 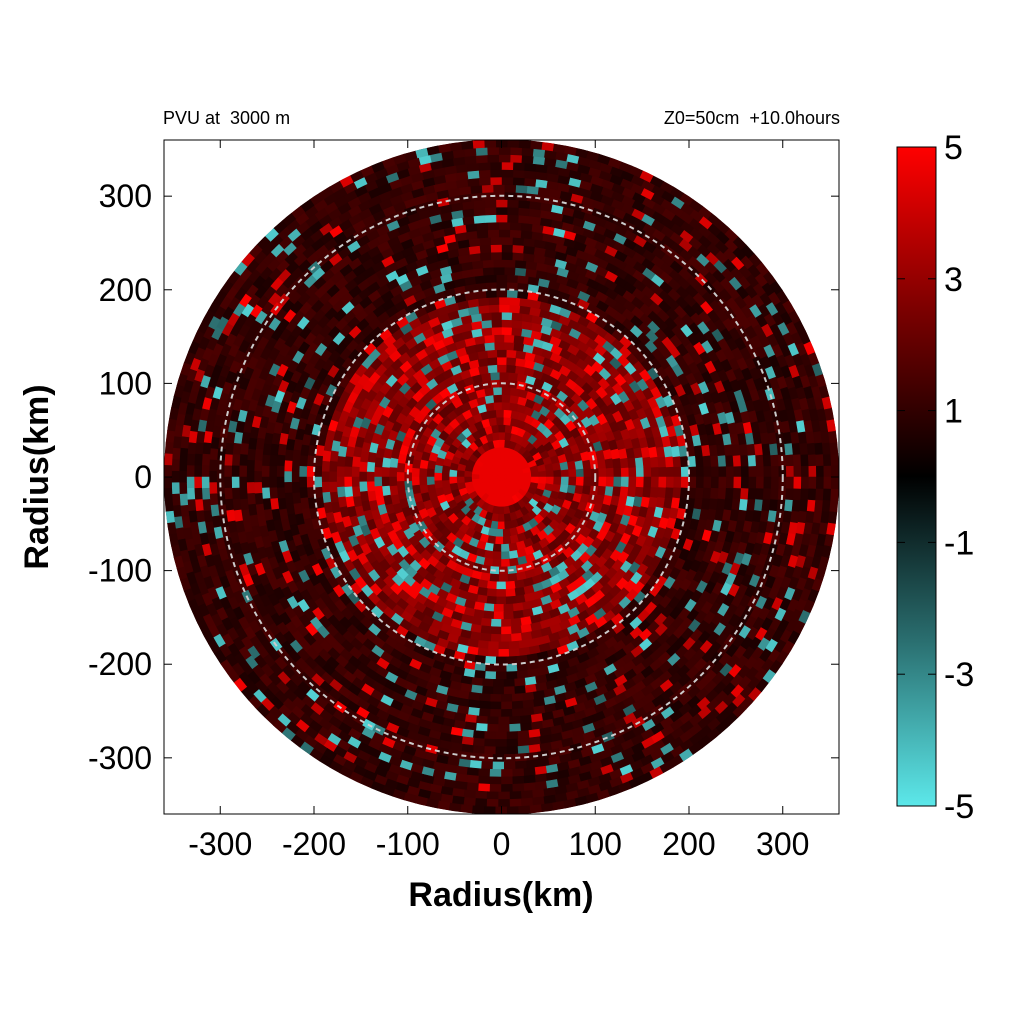 What do you see at coordinates (959, 543) in the screenshot?
I see `colorbar-tick-label: -1` at bounding box center [959, 543].